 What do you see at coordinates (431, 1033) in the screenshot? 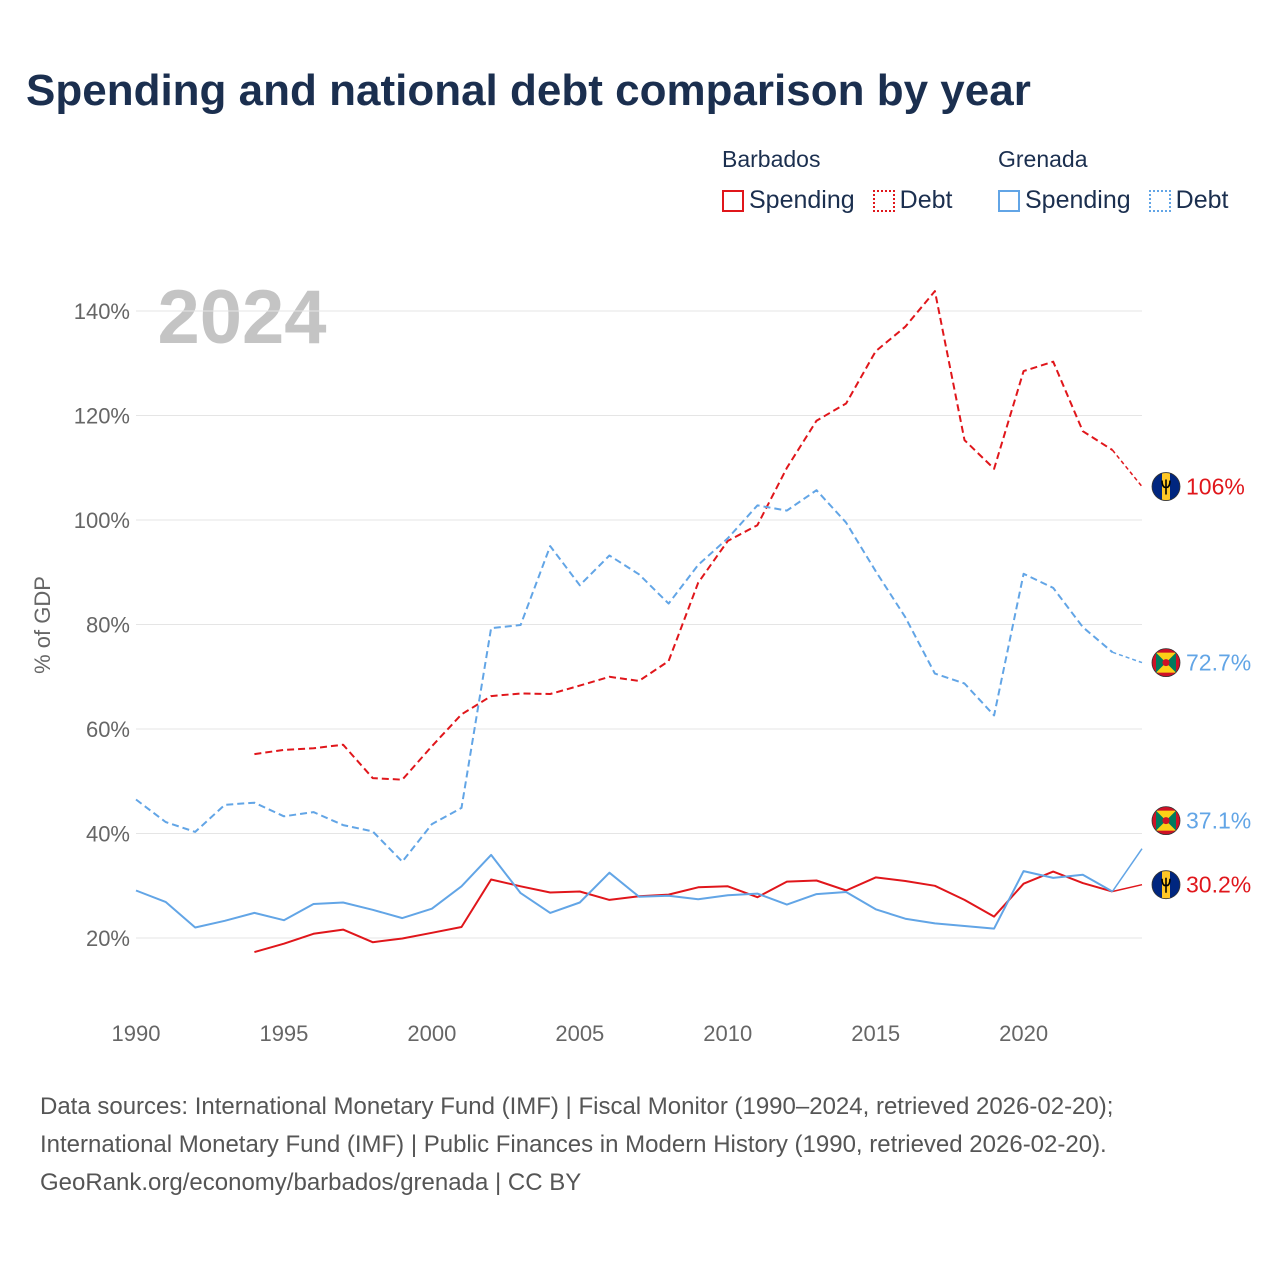
I see `x-tick-label: 2000` at bounding box center [431, 1033].